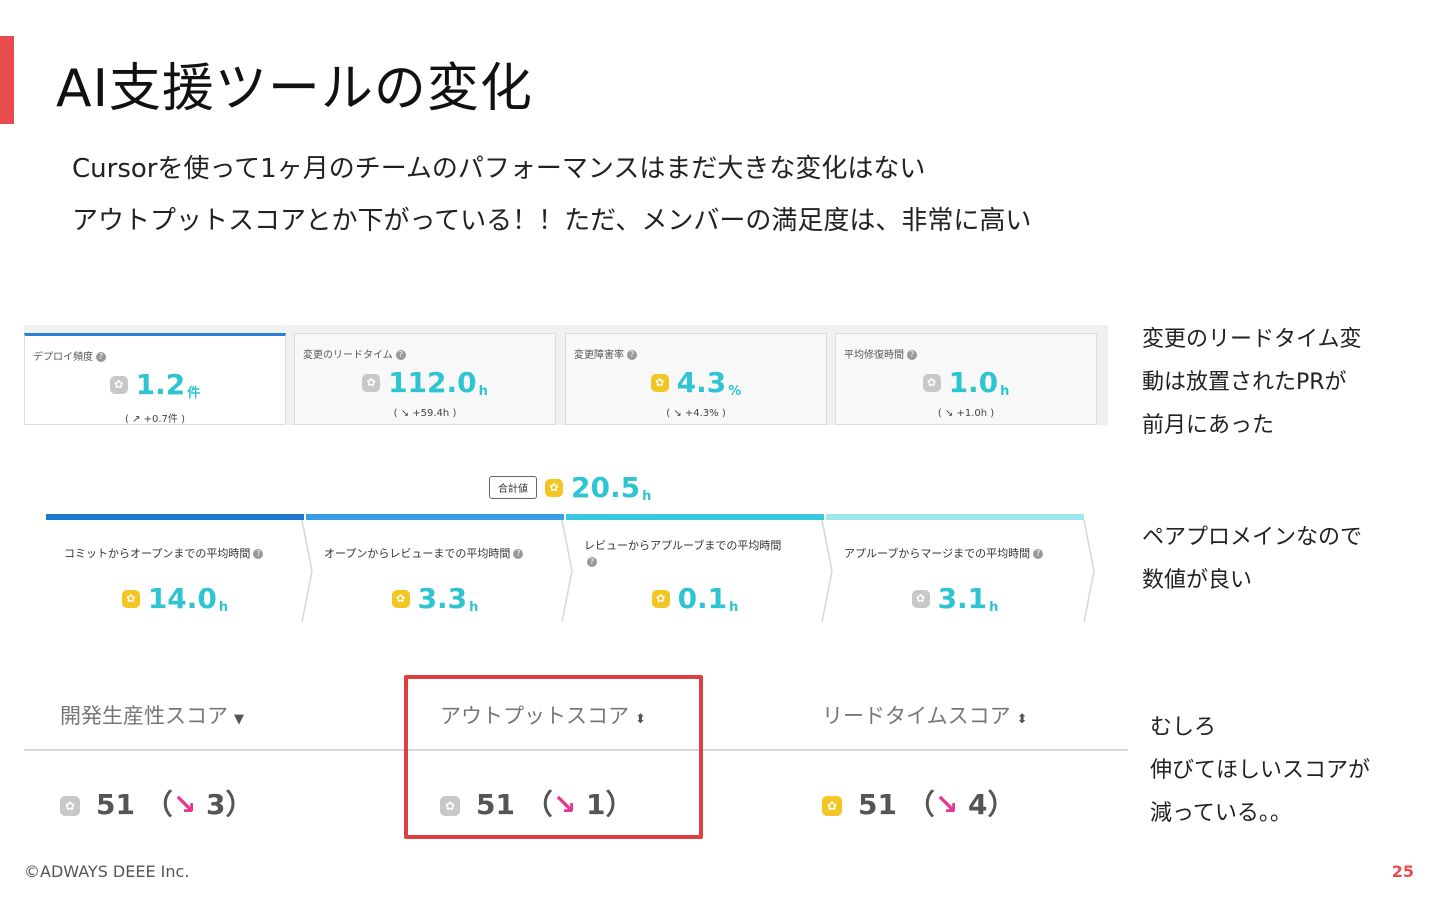  I want to click on page-number: 25, so click(1402, 871).